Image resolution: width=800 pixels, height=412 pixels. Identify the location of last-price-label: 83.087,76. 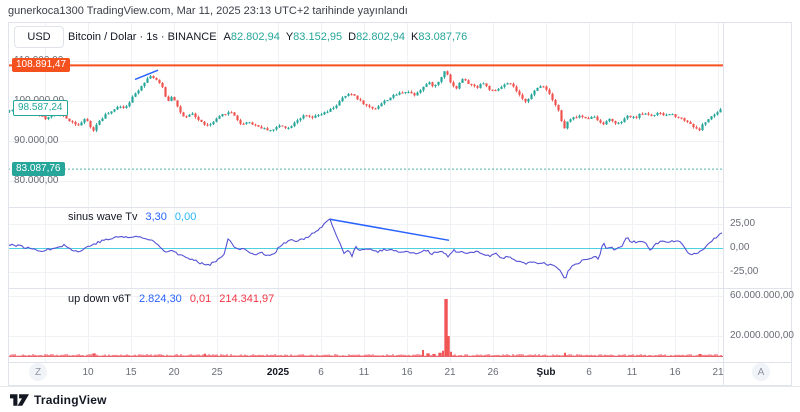
(38, 168).